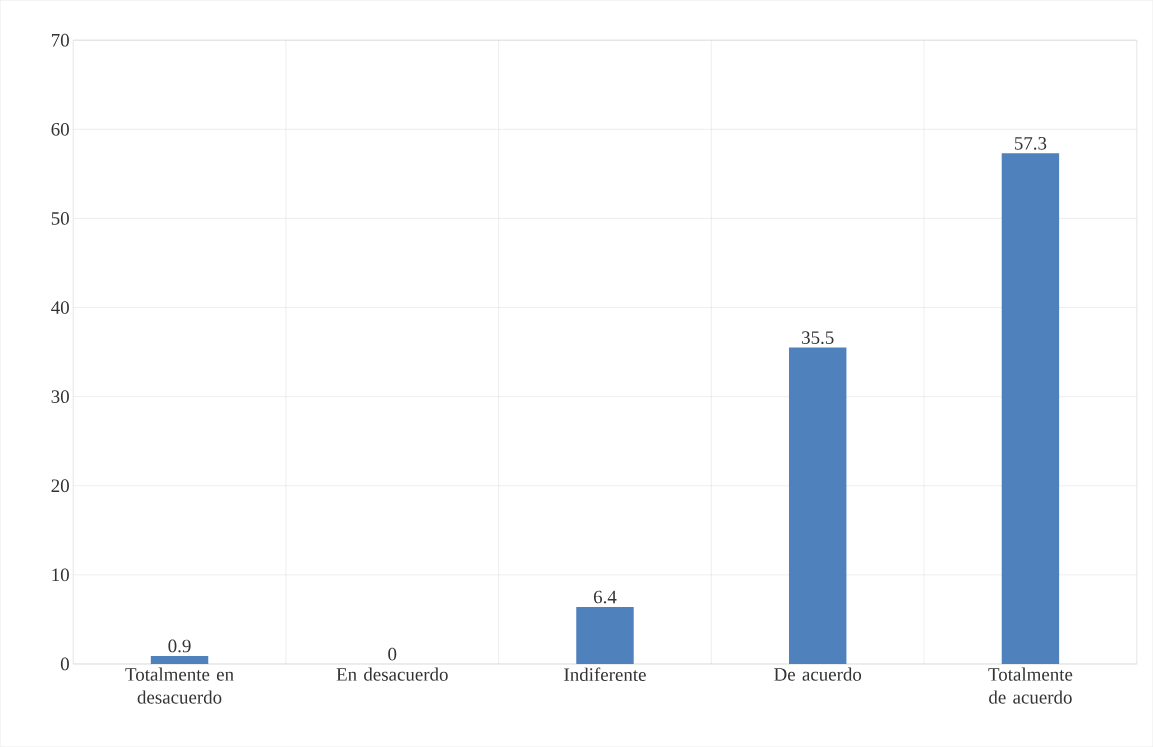 The height and width of the screenshot is (747, 1153). I want to click on x-tick-label: De acuerdo, so click(818, 674).